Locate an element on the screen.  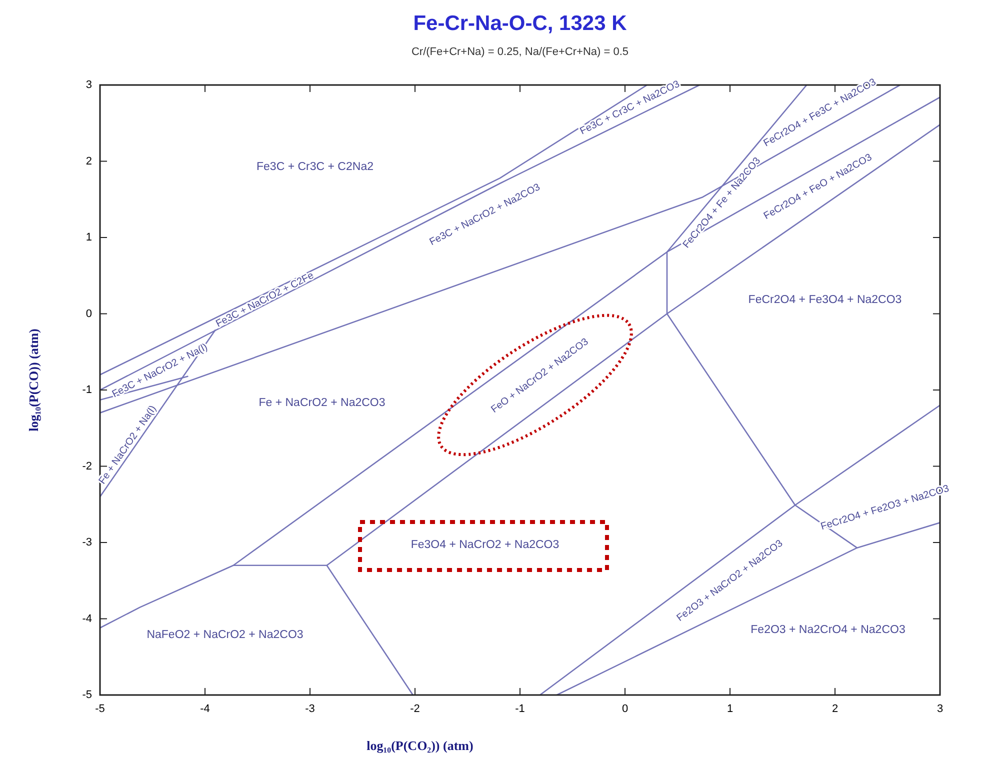
x-axis-title: log₁₀(P(CO₂)) (atm) is located at coordinates (420, 745).